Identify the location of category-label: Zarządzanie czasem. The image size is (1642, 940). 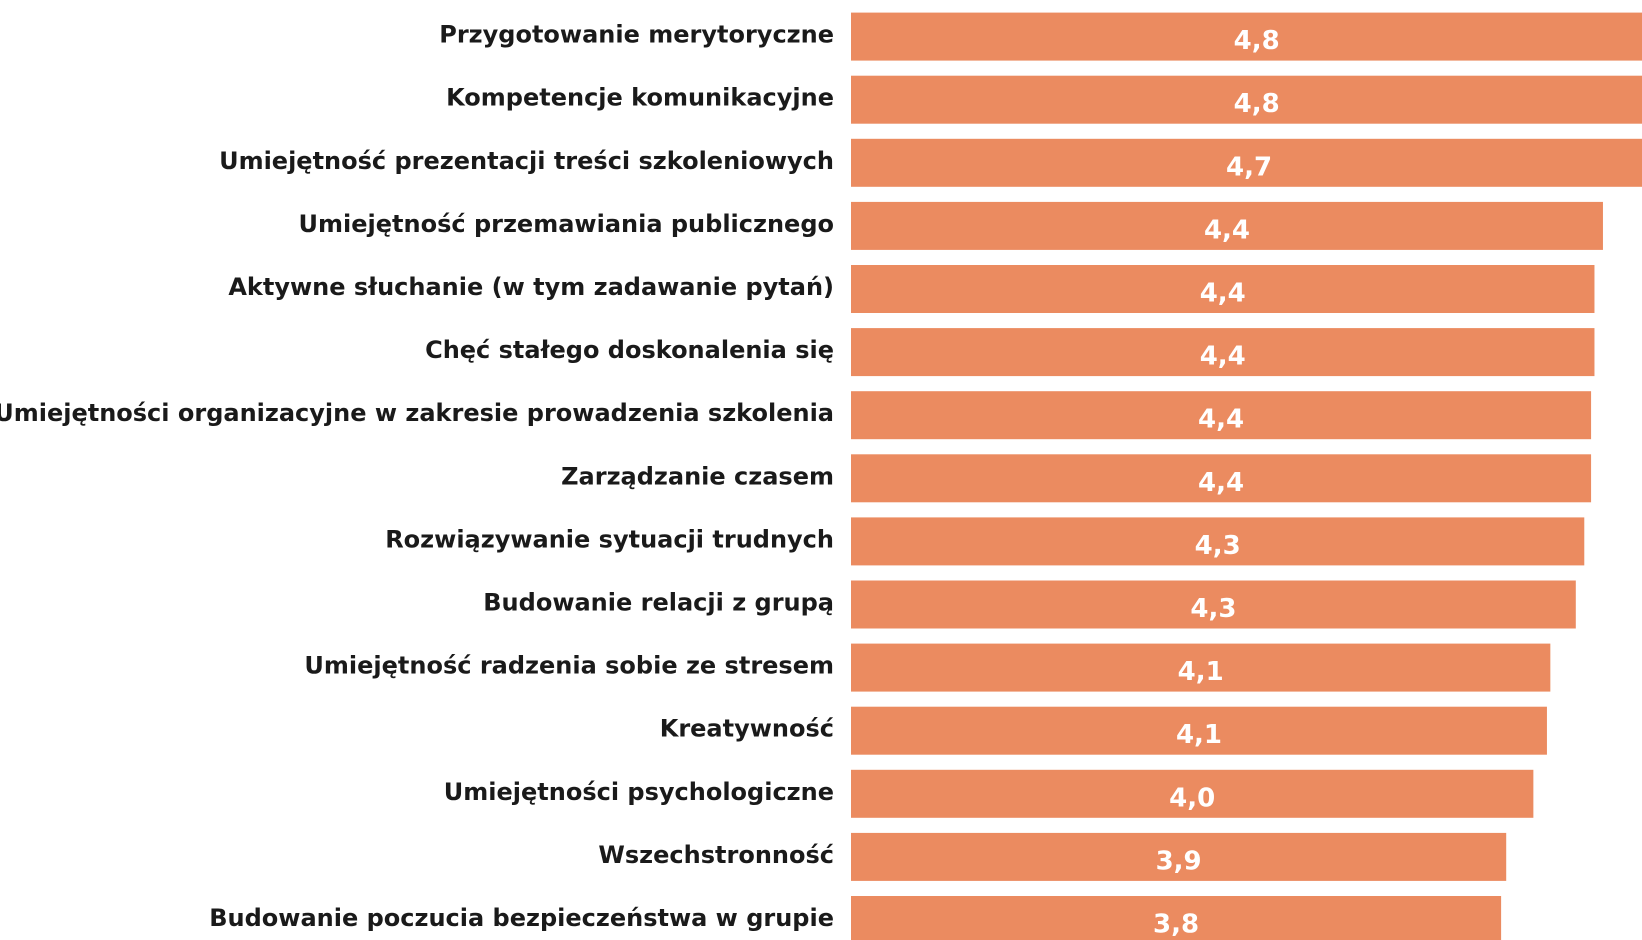
(697, 476).